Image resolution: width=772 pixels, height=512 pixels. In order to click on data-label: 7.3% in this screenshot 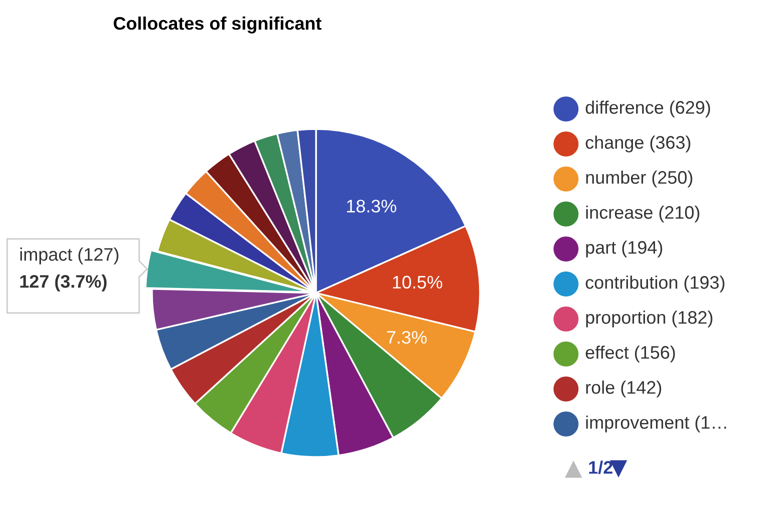, I will do `click(407, 337)`.